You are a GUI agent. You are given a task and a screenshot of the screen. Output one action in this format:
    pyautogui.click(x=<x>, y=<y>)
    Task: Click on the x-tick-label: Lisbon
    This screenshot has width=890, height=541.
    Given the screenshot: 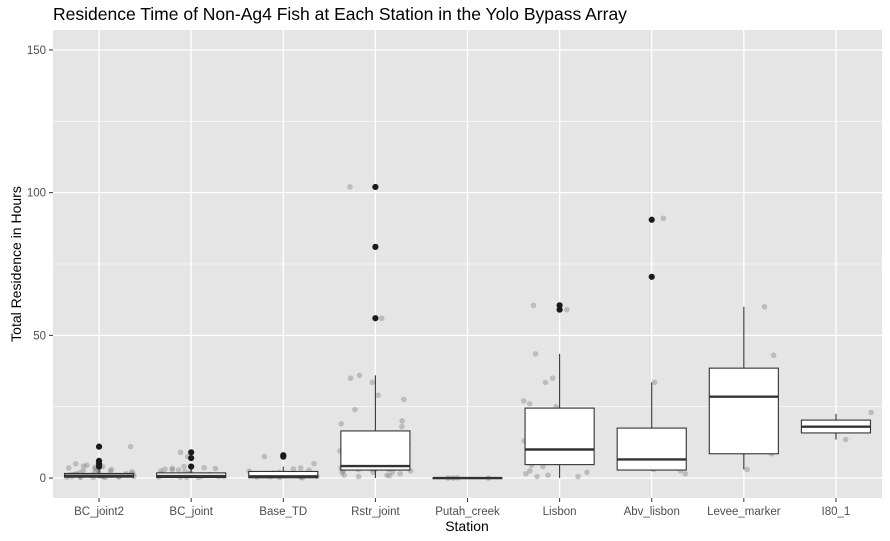 What is the action you would take?
    pyautogui.click(x=560, y=512)
    